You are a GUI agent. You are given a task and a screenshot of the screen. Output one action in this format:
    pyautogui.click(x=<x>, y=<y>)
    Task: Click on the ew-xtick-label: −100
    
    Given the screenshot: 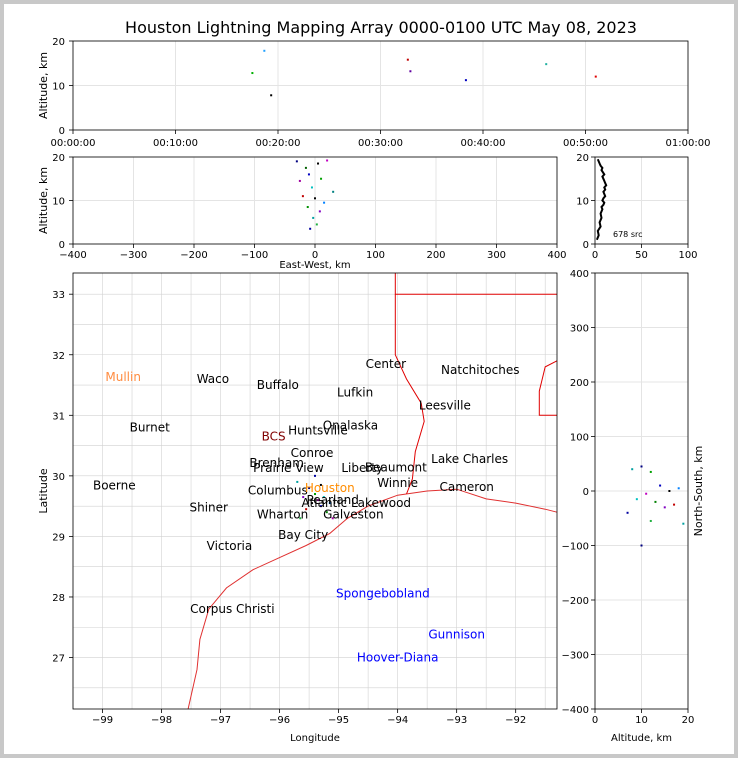 What is the action you would take?
    pyautogui.click(x=254, y=255)
    